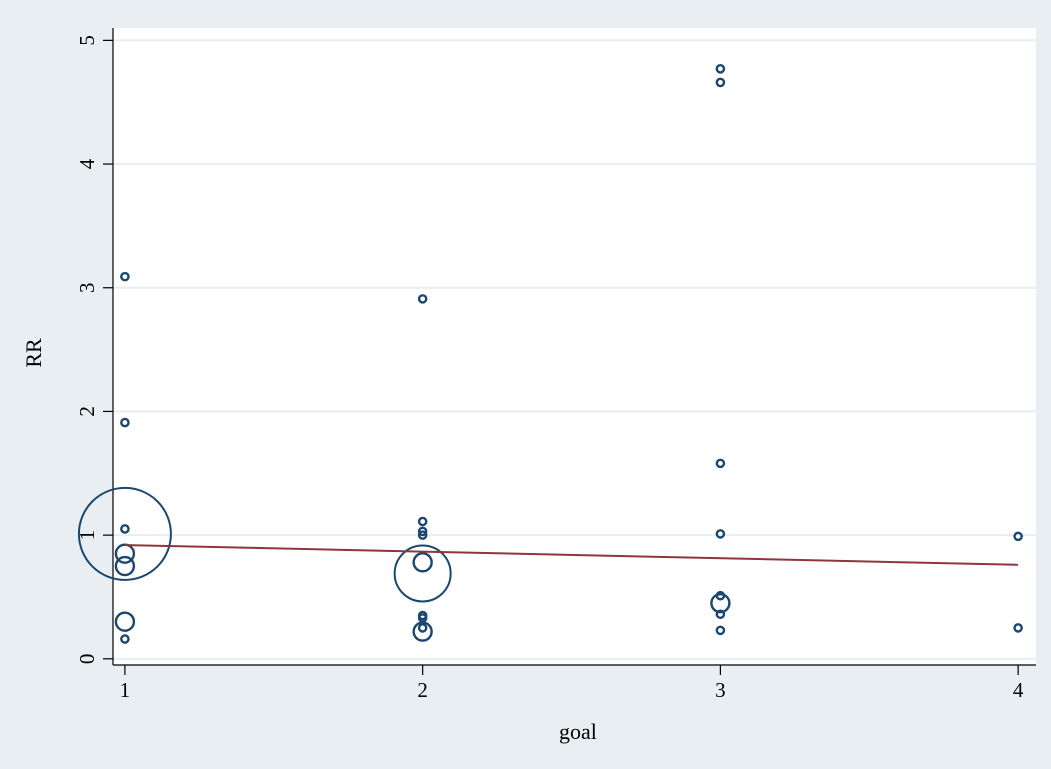 The width and height of the screenshot is (1051, 769). I want to click on fit-line-layer, so click(571, 555).